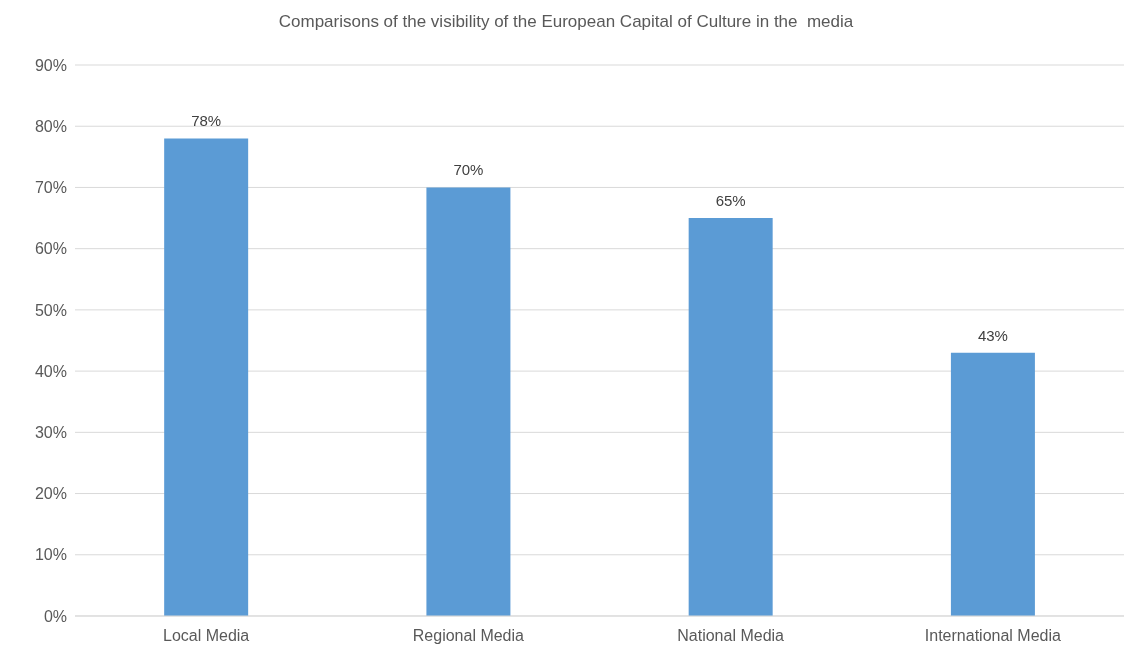 The image size is (1132, 659). I want to click on x-tick-label: National Media, so click(731, 636).